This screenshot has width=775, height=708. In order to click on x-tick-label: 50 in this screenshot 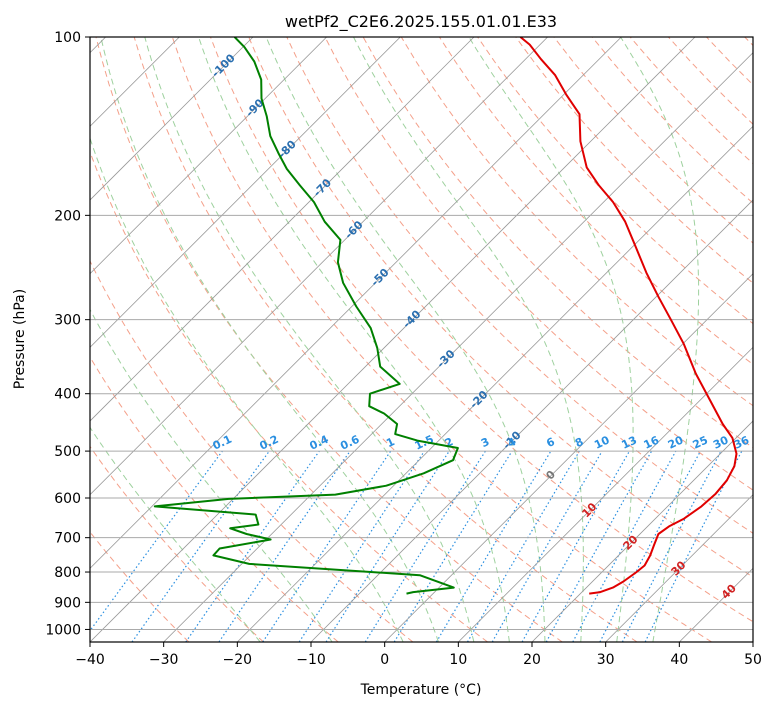, I will do `click(753, 660)`.